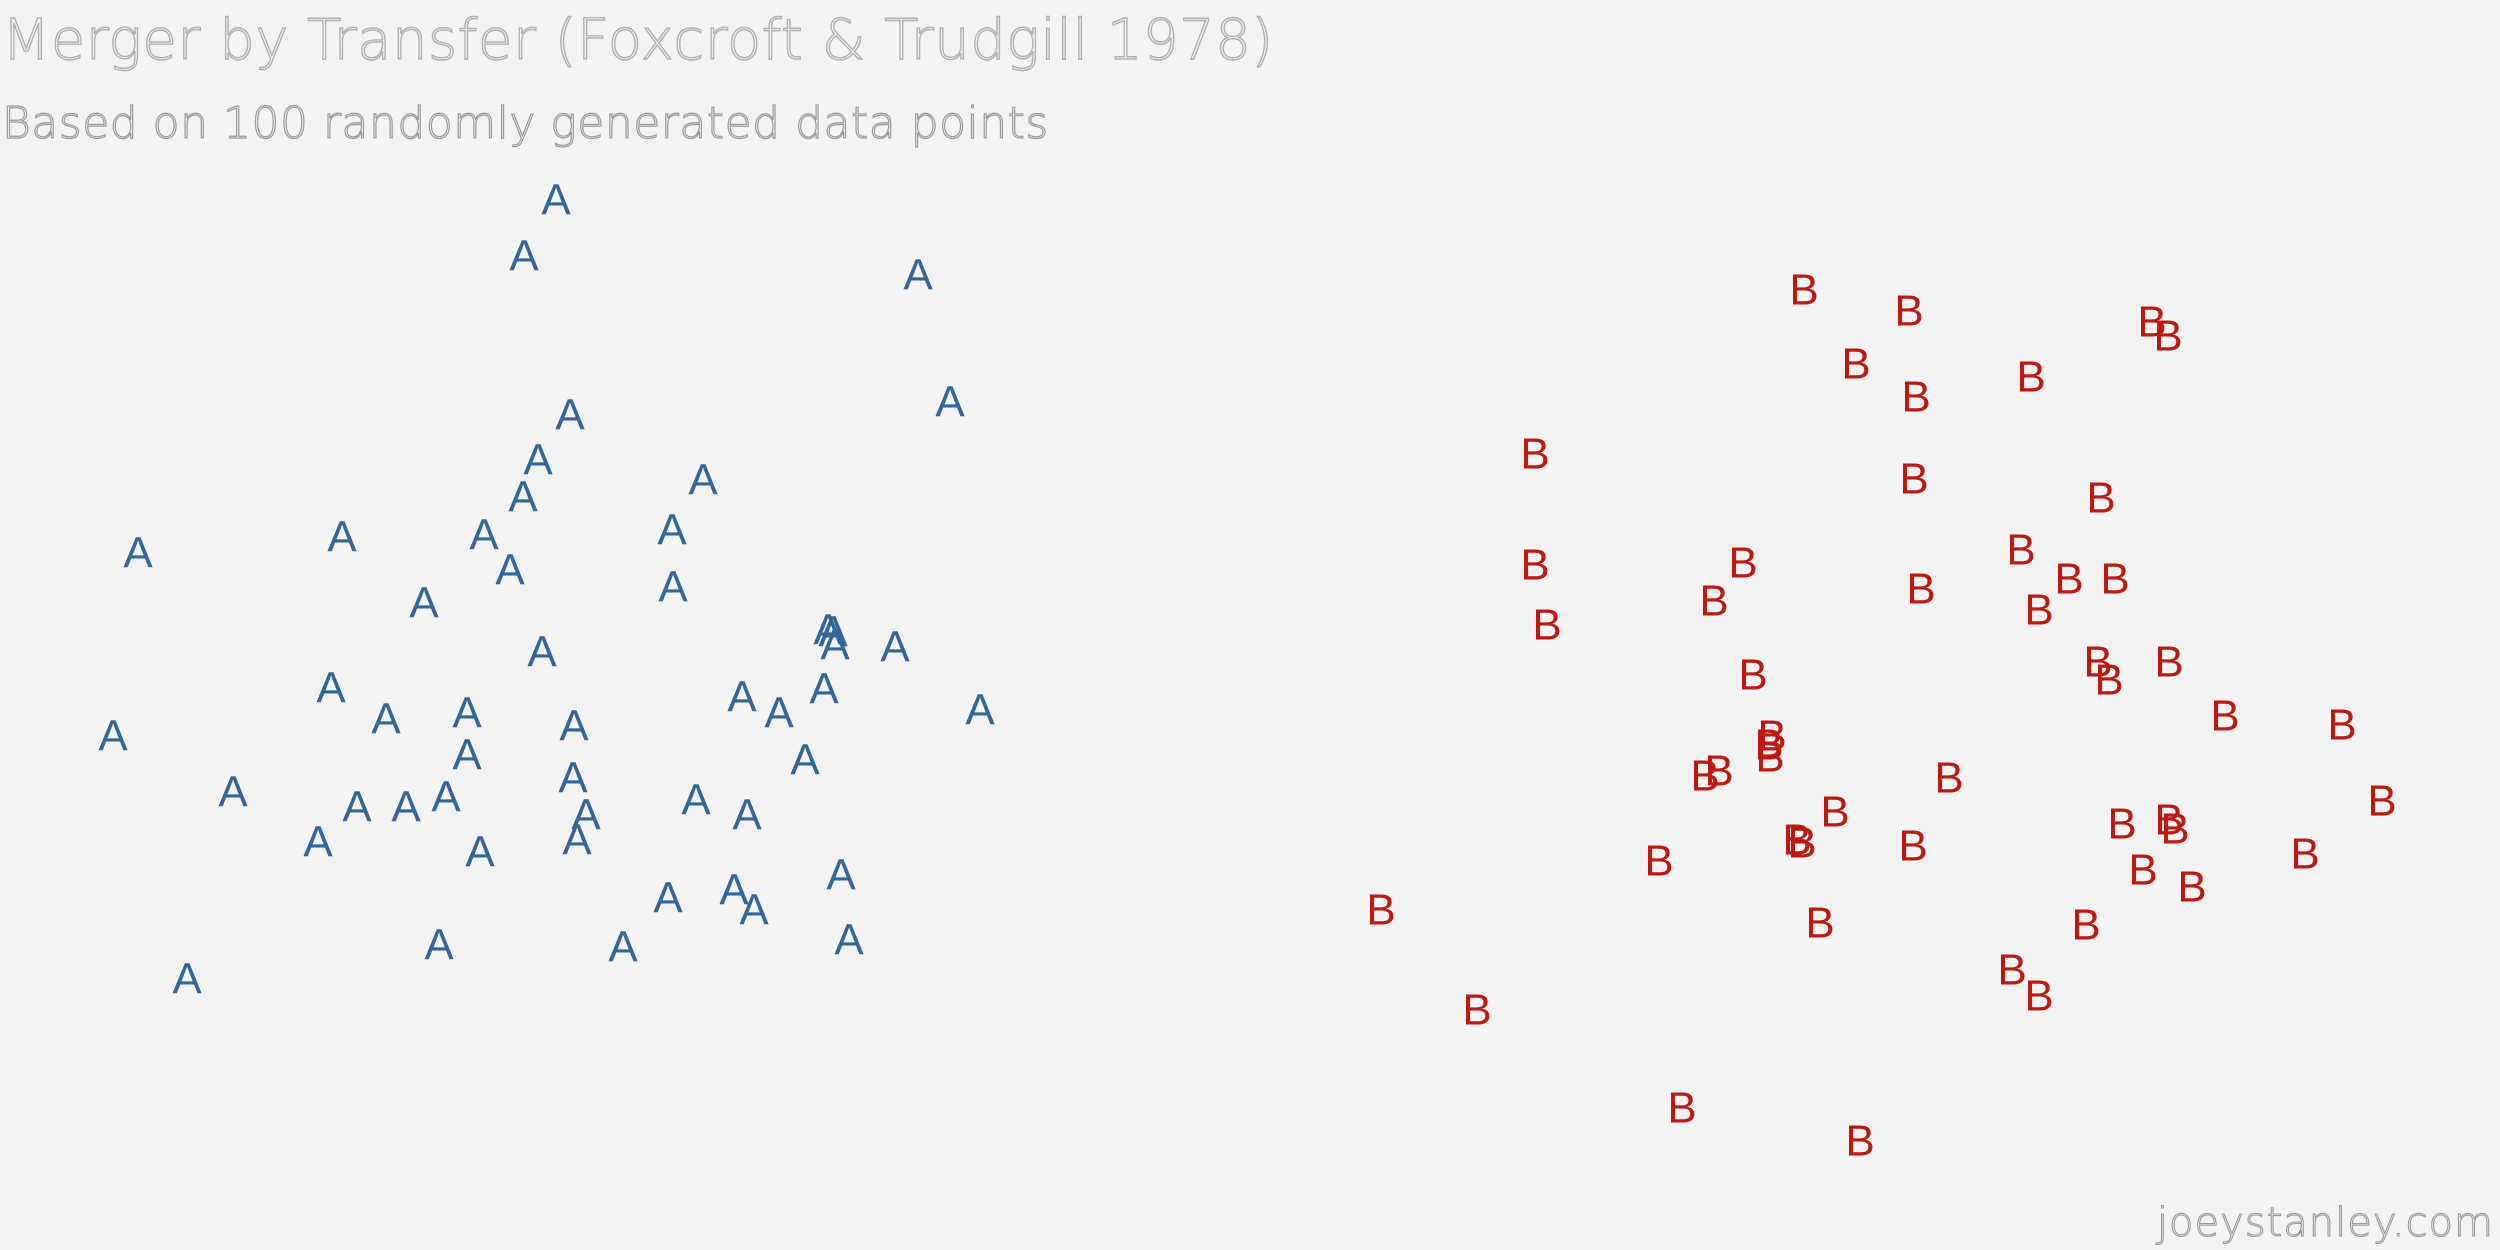 The height and width of the screenshot is (1250, 2500). Describe the element at coordinates (833, 632) in the screenshot. I see `point-A-17: A` at that location.